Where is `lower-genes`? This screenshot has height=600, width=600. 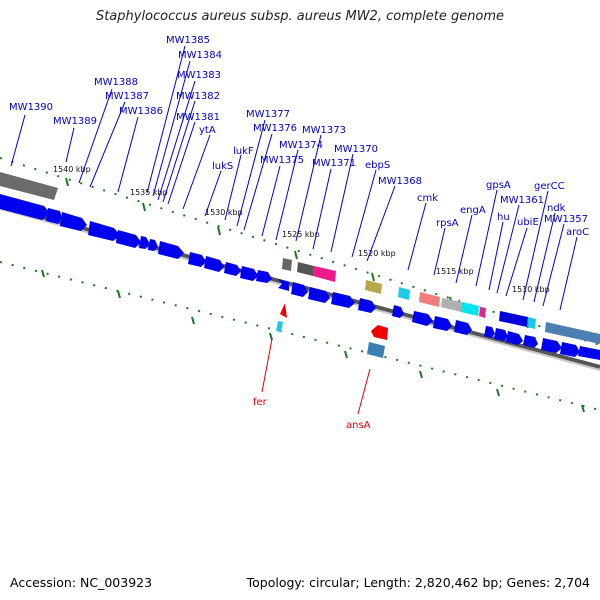 lower-genes is located at coordinates (439, 319).